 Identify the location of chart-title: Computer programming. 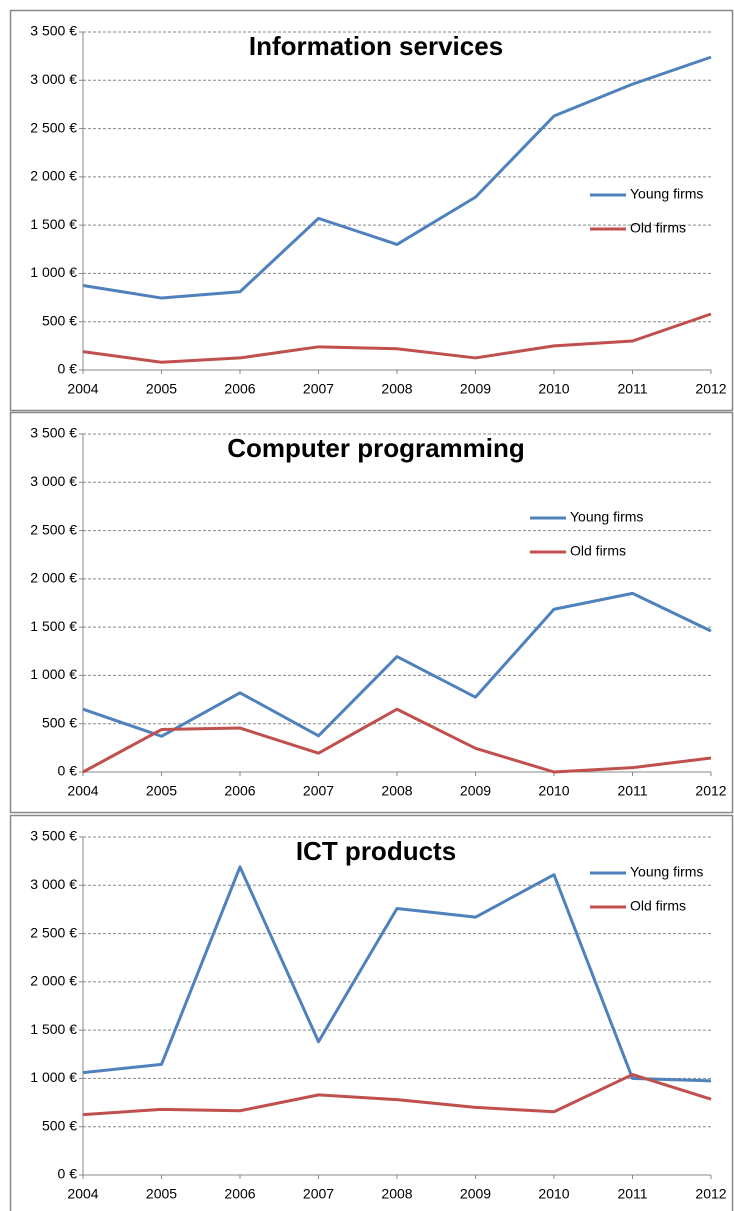
(376, 448).